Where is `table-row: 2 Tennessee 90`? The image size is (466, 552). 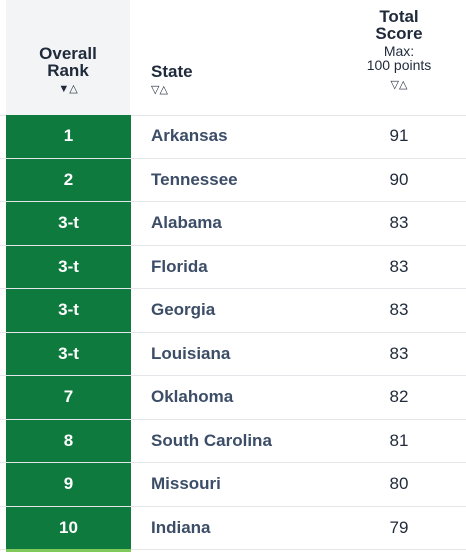 table-row: 2 Tennessee 90 is located at coordinates (233, 180).